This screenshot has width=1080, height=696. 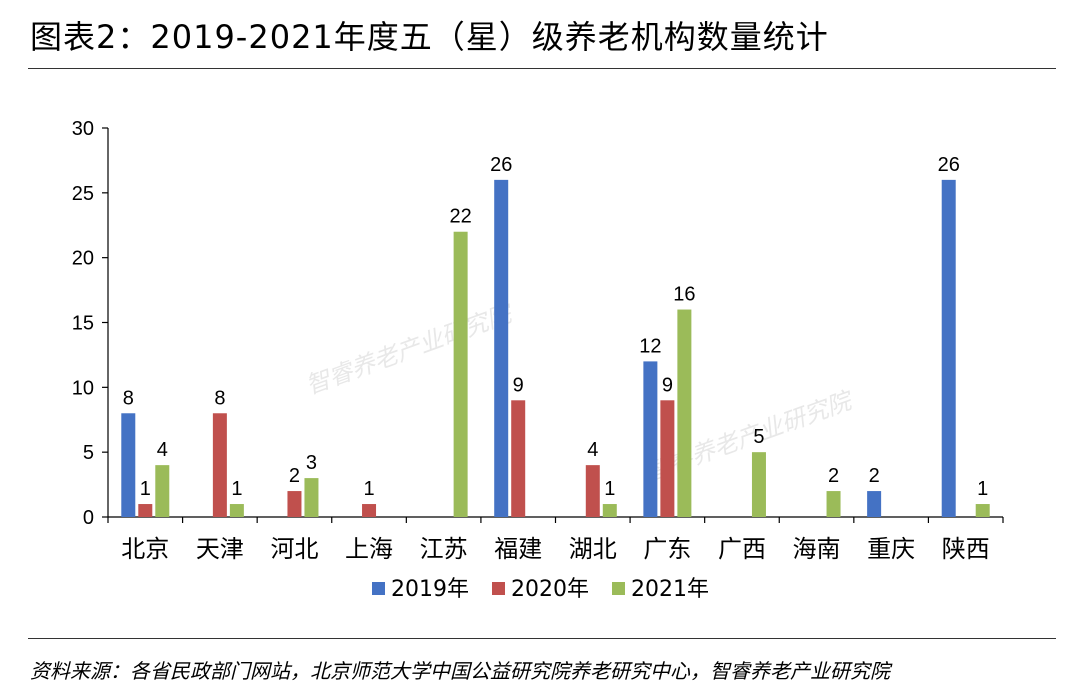 I want to click on y-tick-label: 20, so click(x=83, y=259).